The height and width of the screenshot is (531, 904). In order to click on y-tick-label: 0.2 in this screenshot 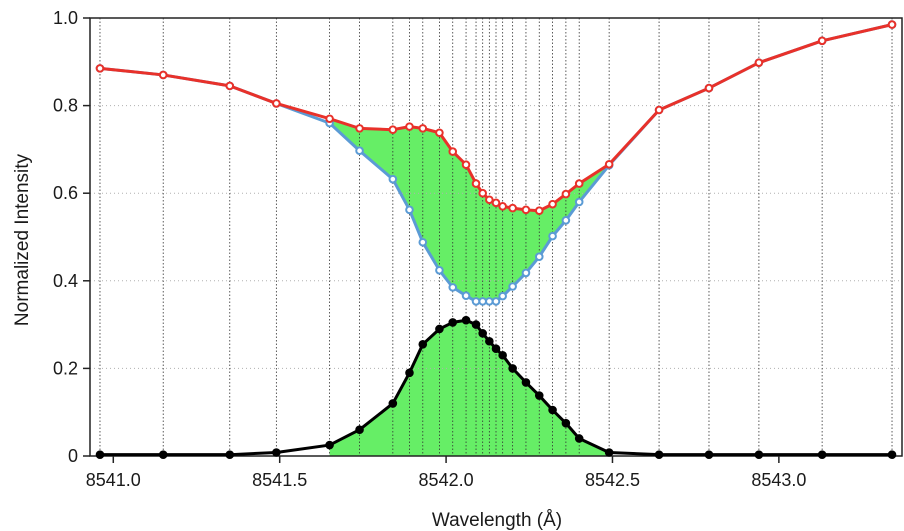, I will do `click(65, 368)`.